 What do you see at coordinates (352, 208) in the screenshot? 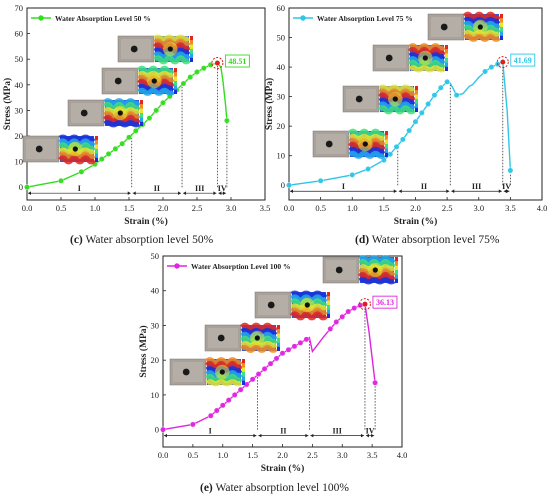
I see `x-tick-label: 1.0` at bounding box center [352, 208].